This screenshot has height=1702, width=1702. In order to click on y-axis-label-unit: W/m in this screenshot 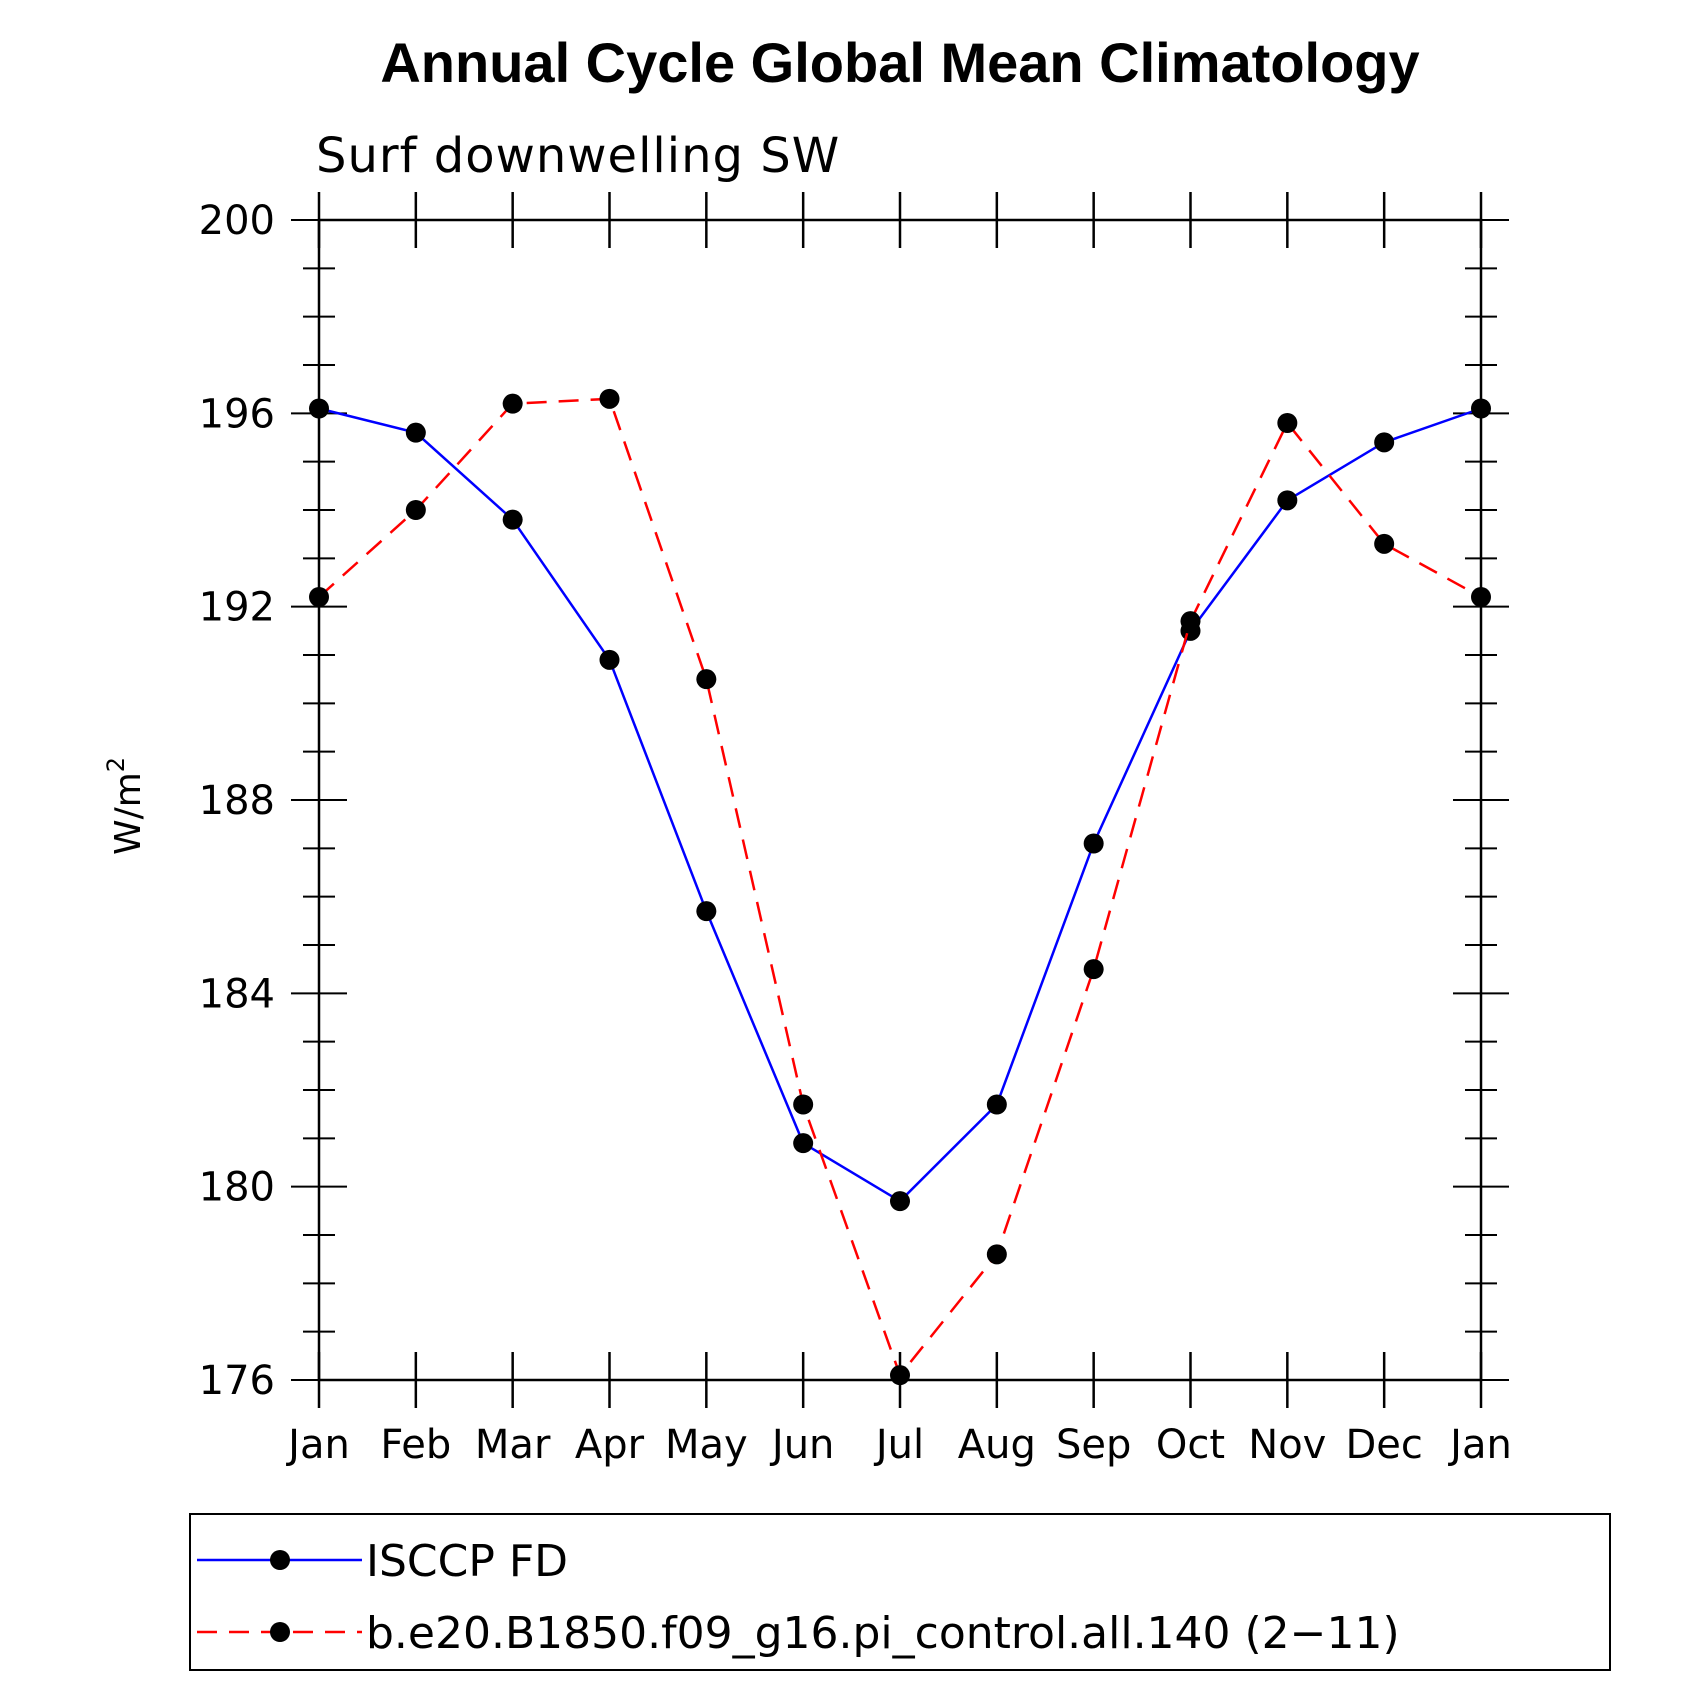, I will do `click(128, 813)`.